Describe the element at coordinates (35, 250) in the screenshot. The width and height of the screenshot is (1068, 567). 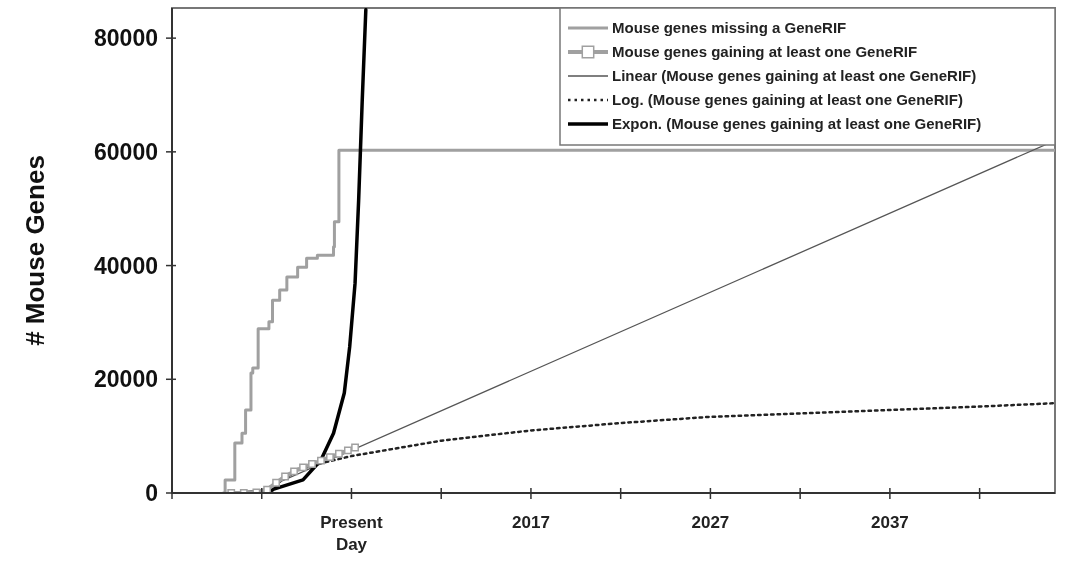
I see `y-axis-title: # Mouse Genes` at that location.